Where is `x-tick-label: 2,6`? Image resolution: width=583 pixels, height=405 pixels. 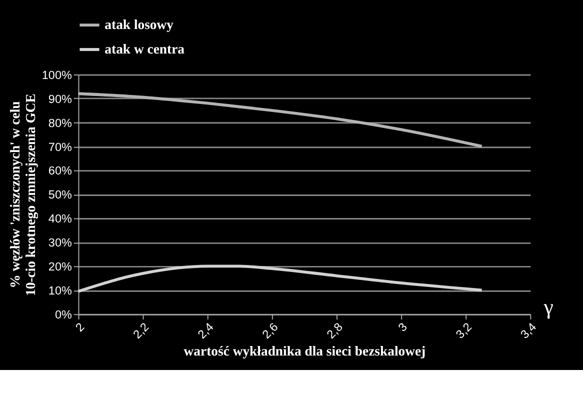 x-tick-label: 2,6 is located at coordinates (270, 331).